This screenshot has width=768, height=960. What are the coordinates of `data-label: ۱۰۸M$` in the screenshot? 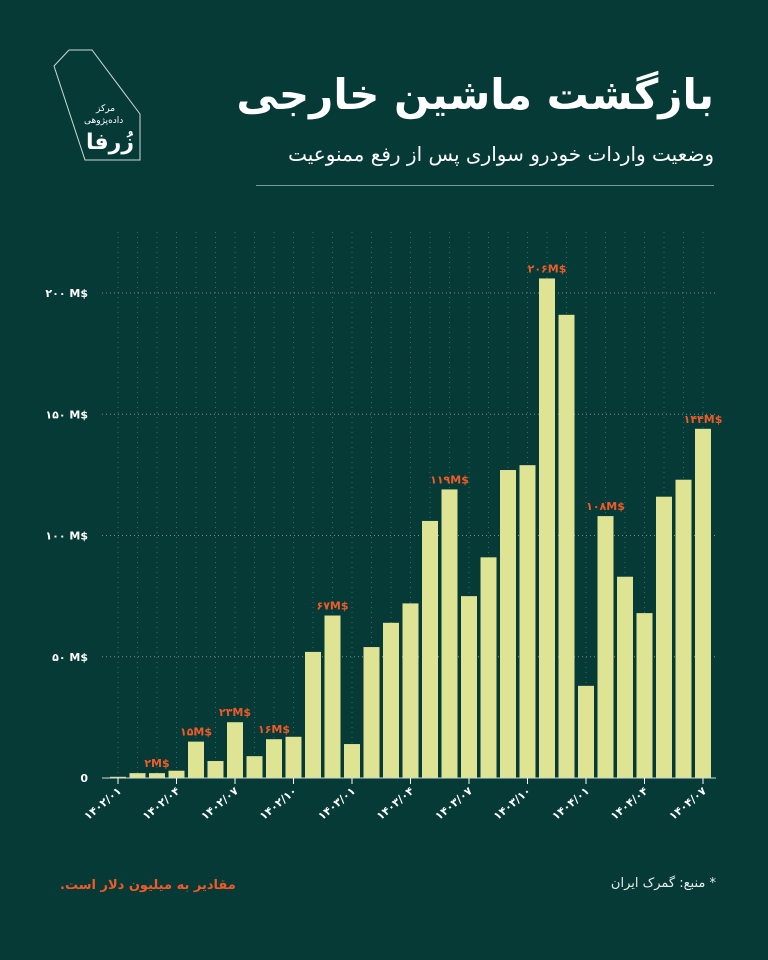 It's located at (605, 506).